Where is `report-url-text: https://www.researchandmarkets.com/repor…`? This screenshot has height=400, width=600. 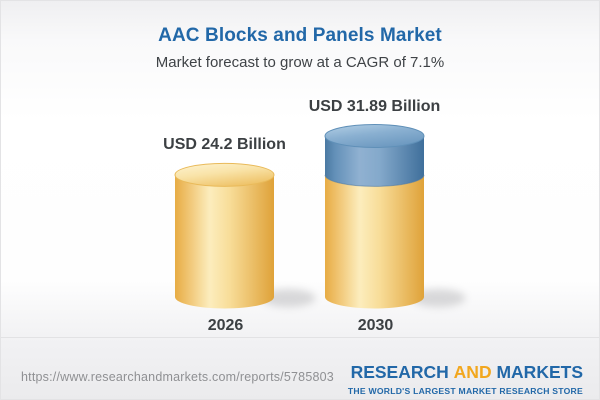 report-url-text: https://www.researchandmarkets.com/repor… is located at coordinates (177, 377).